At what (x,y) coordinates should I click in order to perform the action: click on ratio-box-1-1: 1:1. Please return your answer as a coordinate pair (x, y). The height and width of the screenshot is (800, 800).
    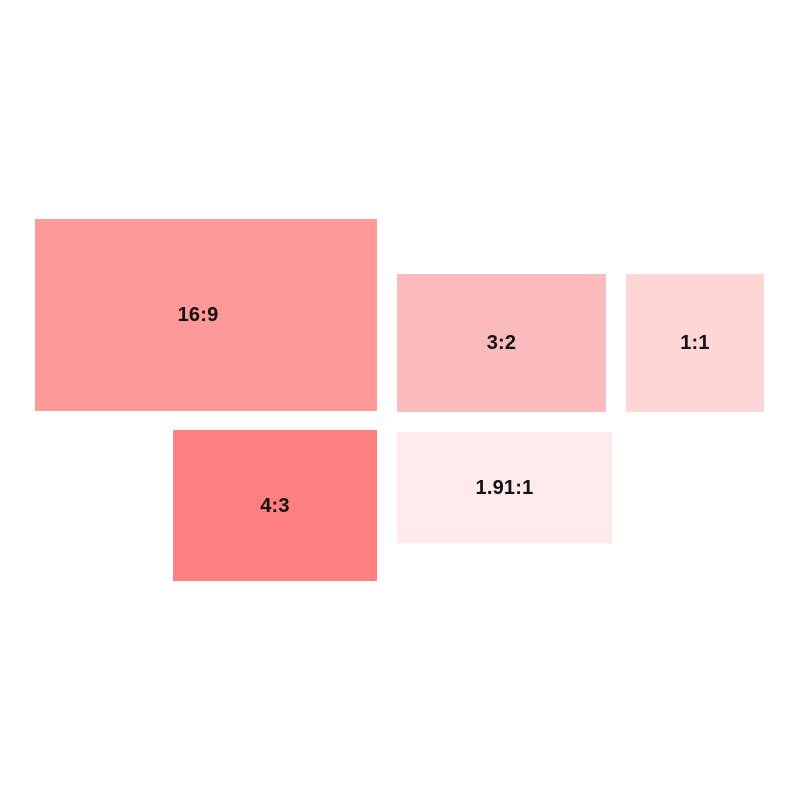
    Looking at the image, I should click on (695, 343).